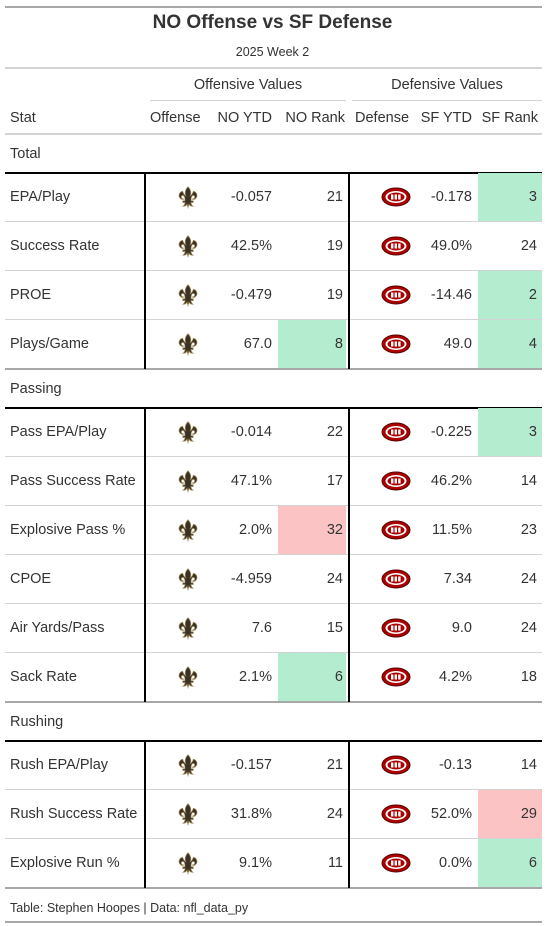  What do you see at coordinates (457, 579) in the screenshot?
I see `sf-ytd-value: 7.34` at bounding box center [457, 579].